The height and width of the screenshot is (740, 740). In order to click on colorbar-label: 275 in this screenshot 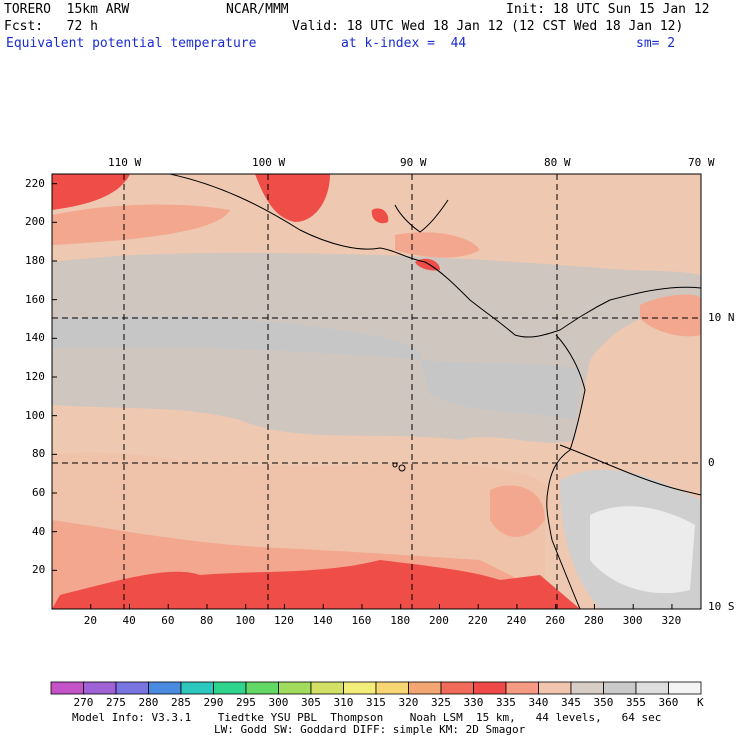, I will do `click(116, 702)`.